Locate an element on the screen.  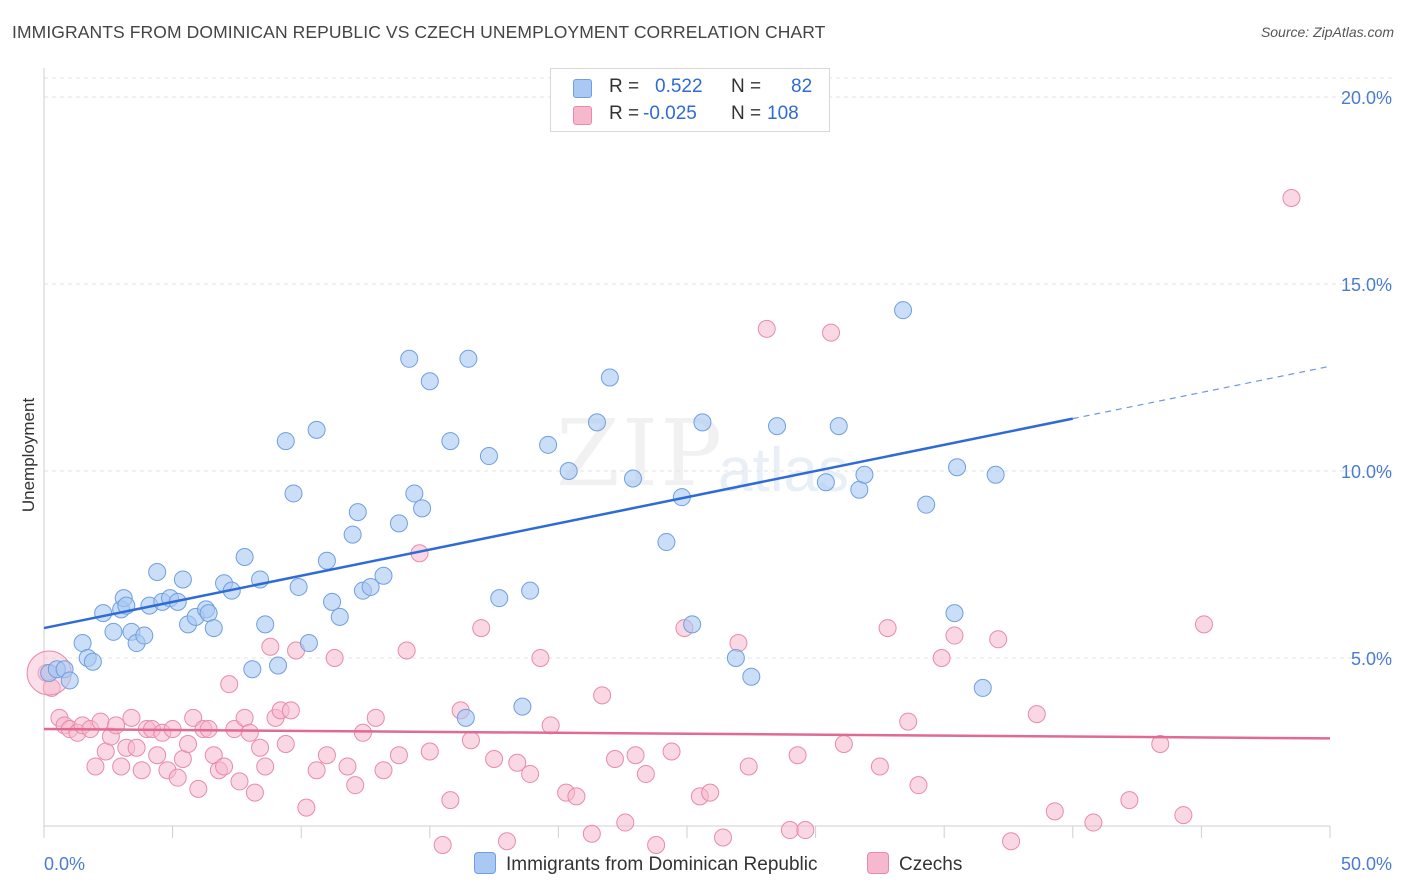
x-tick-label: 50.0% is located at coordinates (1366, 864).